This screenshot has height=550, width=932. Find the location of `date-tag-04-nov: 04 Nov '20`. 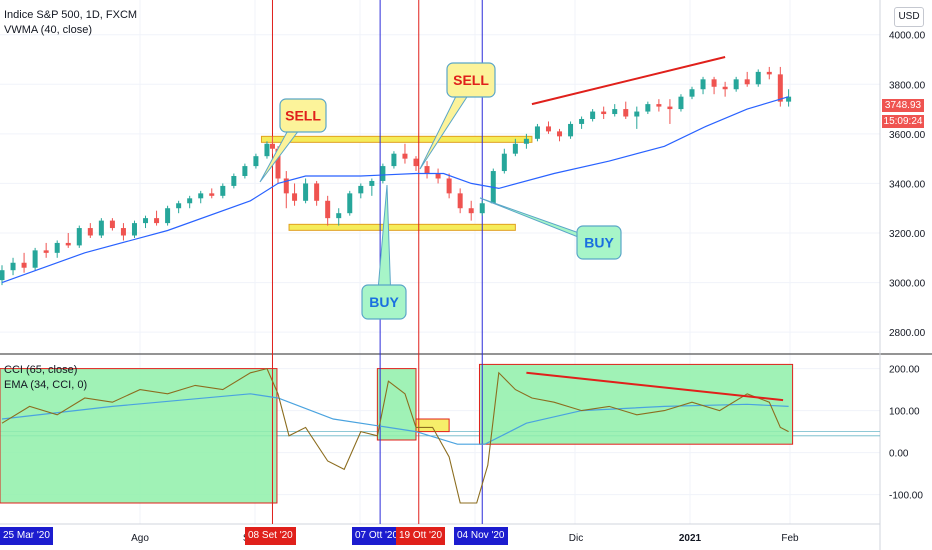

date-tag-04-nov: 04 Nov '20 is located at coordinates (481, 536).